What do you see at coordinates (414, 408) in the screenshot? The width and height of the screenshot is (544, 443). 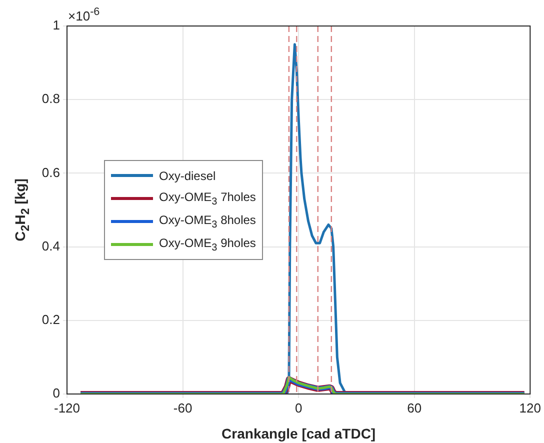 I see `x-tick-label: 60` at bounding box center [414, 408].